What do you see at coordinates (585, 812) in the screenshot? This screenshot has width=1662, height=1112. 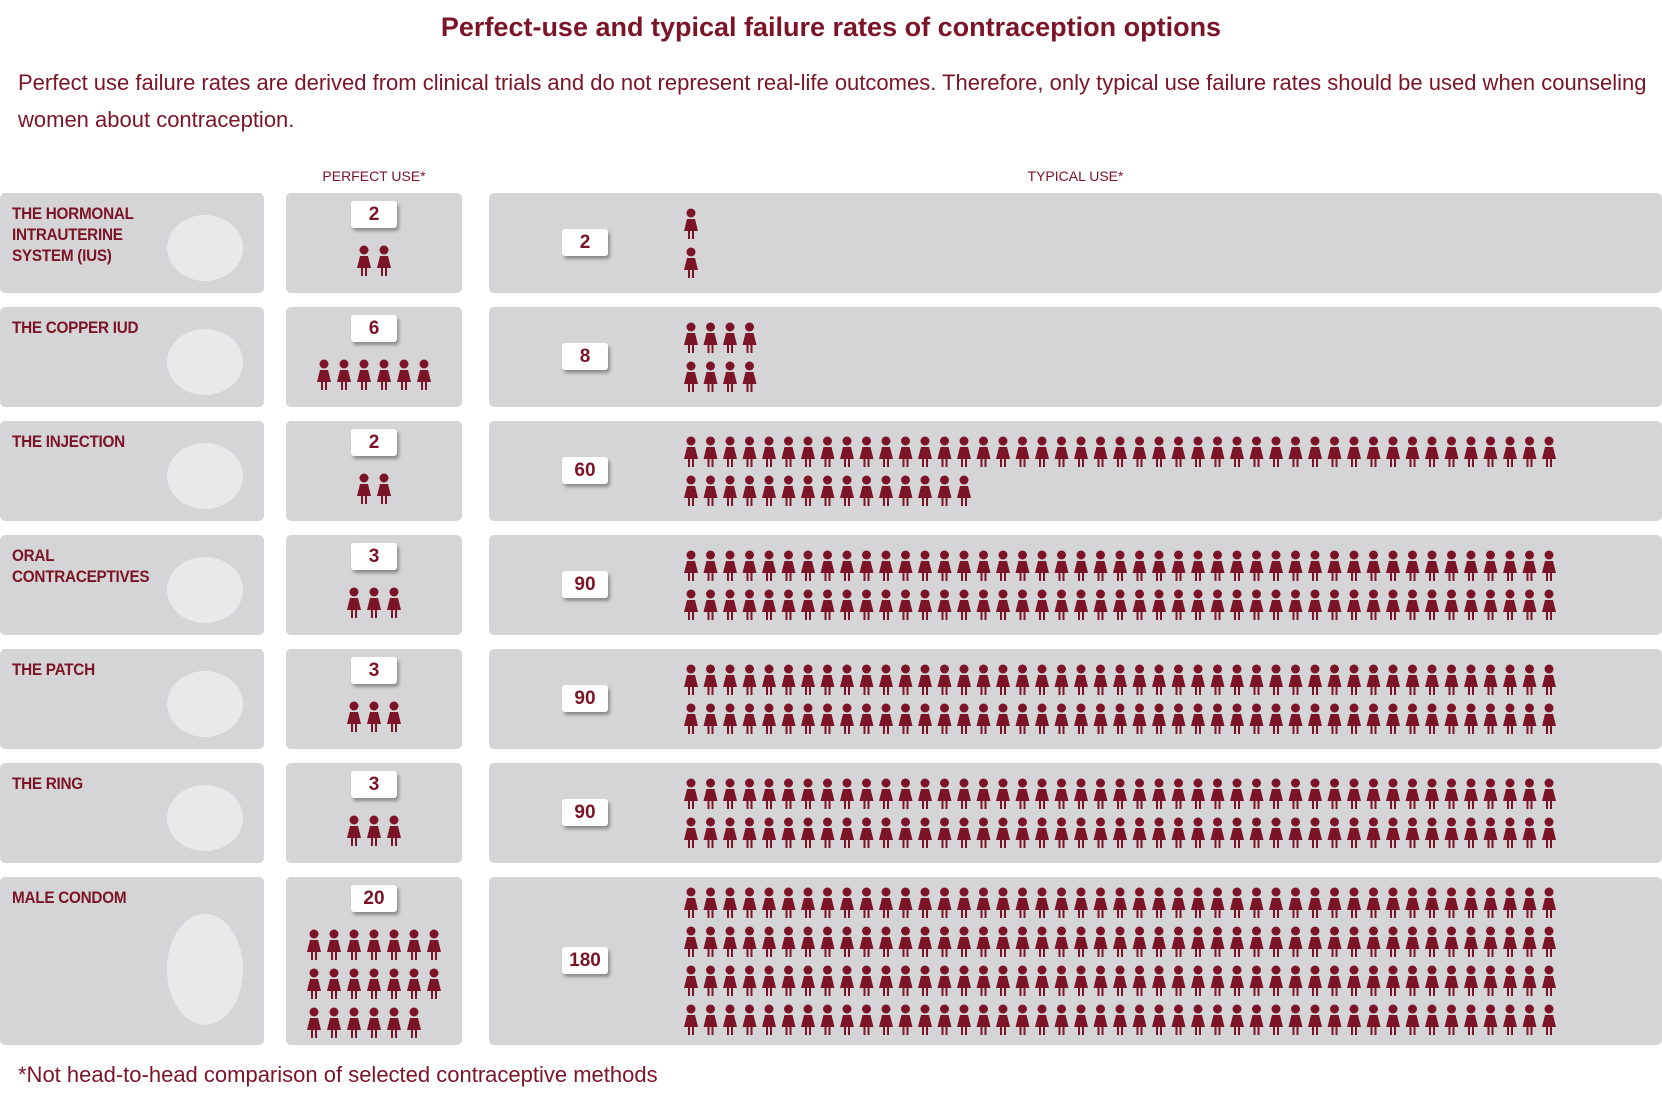 I see `value-badge: 90` at bounding box center [585, 812].